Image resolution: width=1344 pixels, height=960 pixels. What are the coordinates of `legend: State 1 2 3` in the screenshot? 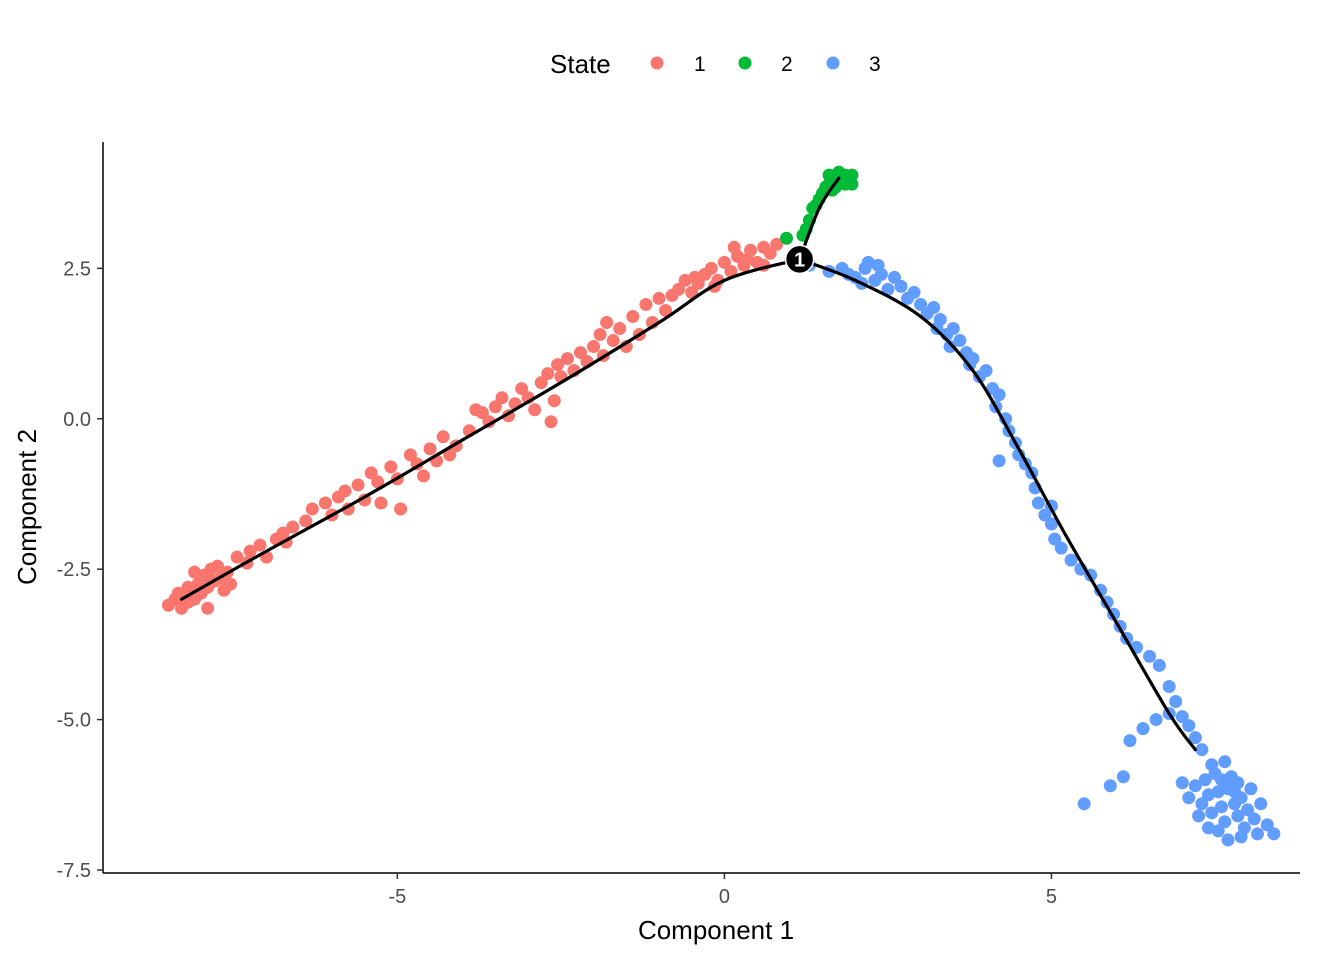 It's located at (715, 64).